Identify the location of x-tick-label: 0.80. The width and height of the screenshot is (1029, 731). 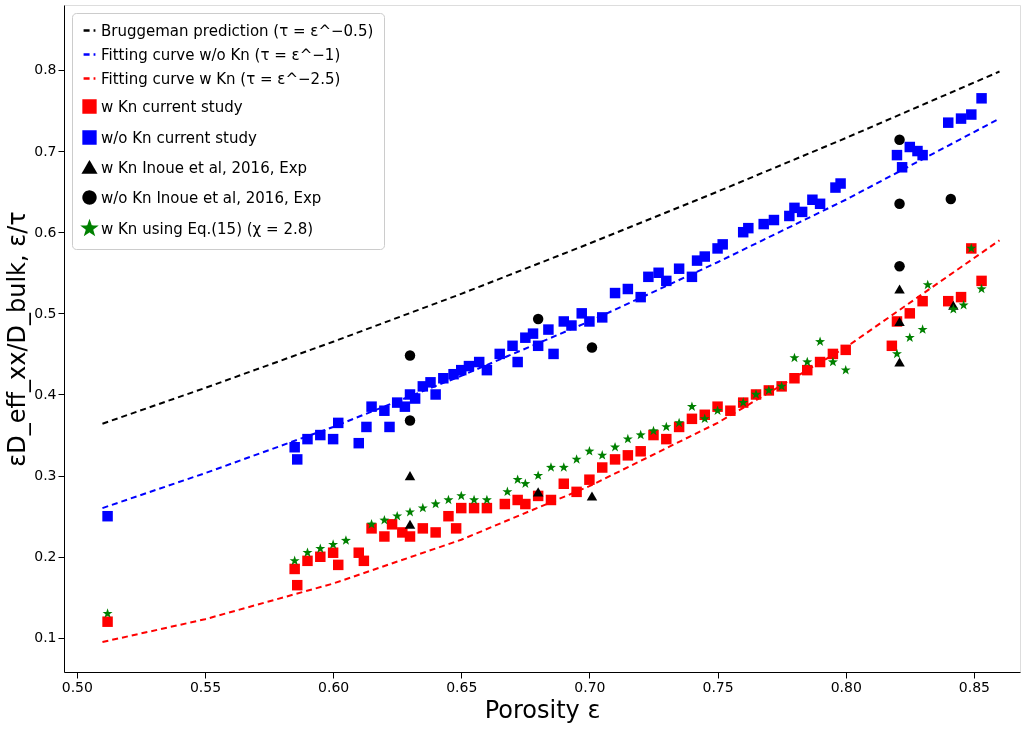
(846, 686).